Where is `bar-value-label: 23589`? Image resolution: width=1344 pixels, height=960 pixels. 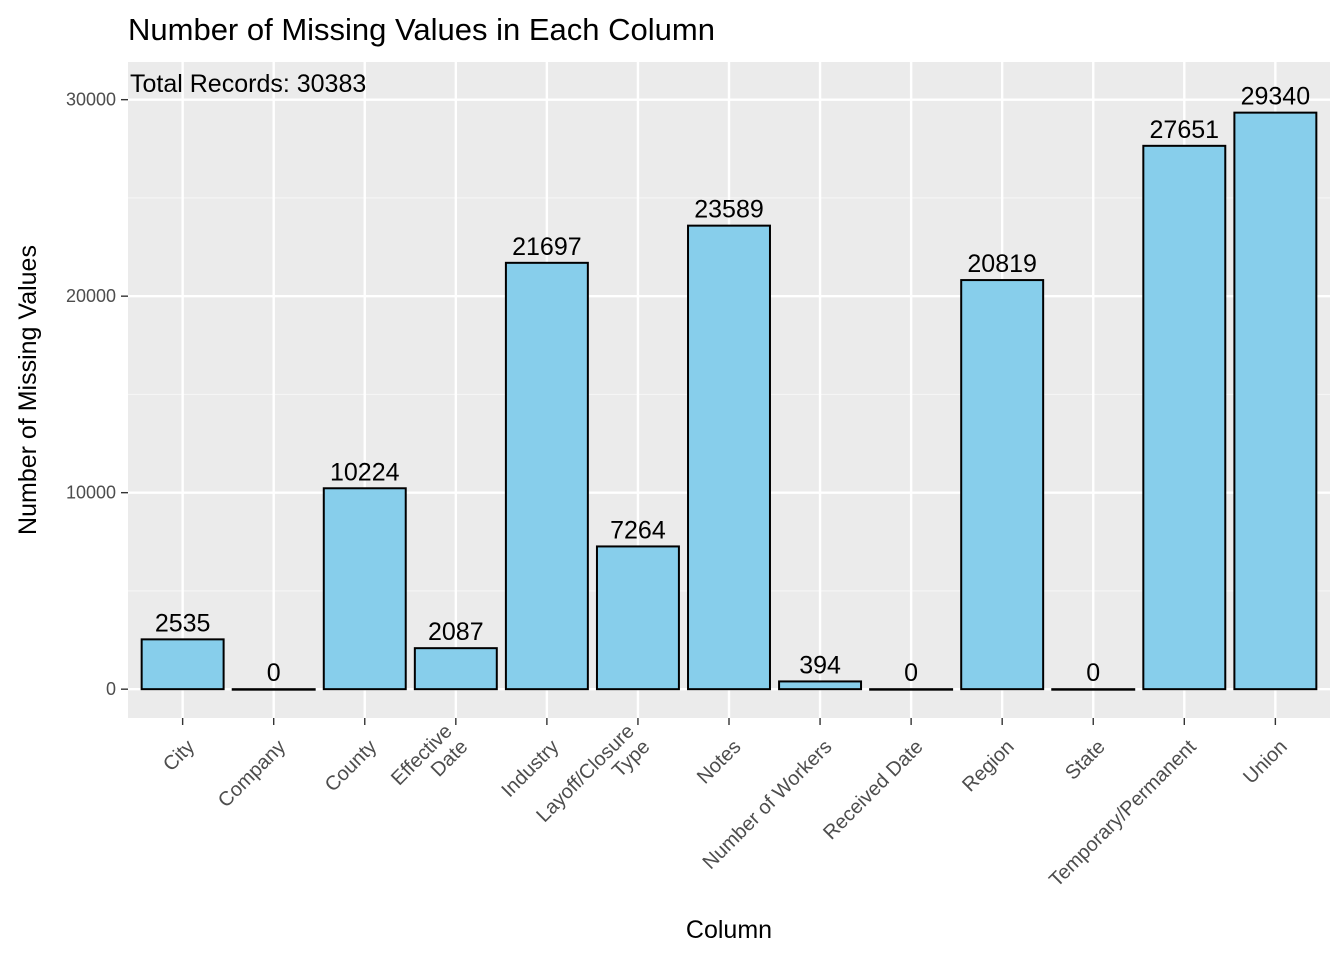
bar-value-label: 23589 is located at coordinates (729, 210).